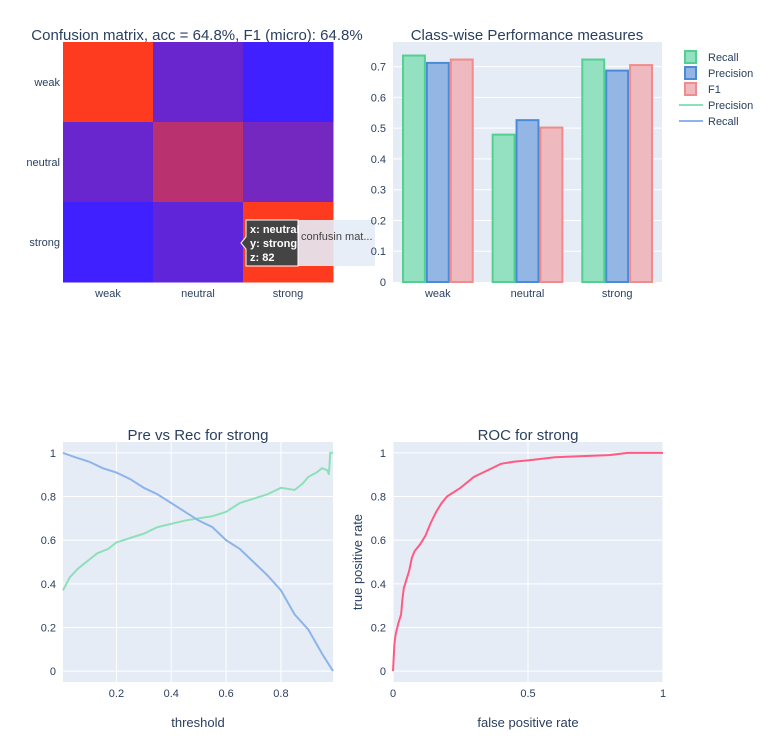  Describe the element at coordinates (714, 90) in the screenshot. I see `legend-label: F1` at that location.